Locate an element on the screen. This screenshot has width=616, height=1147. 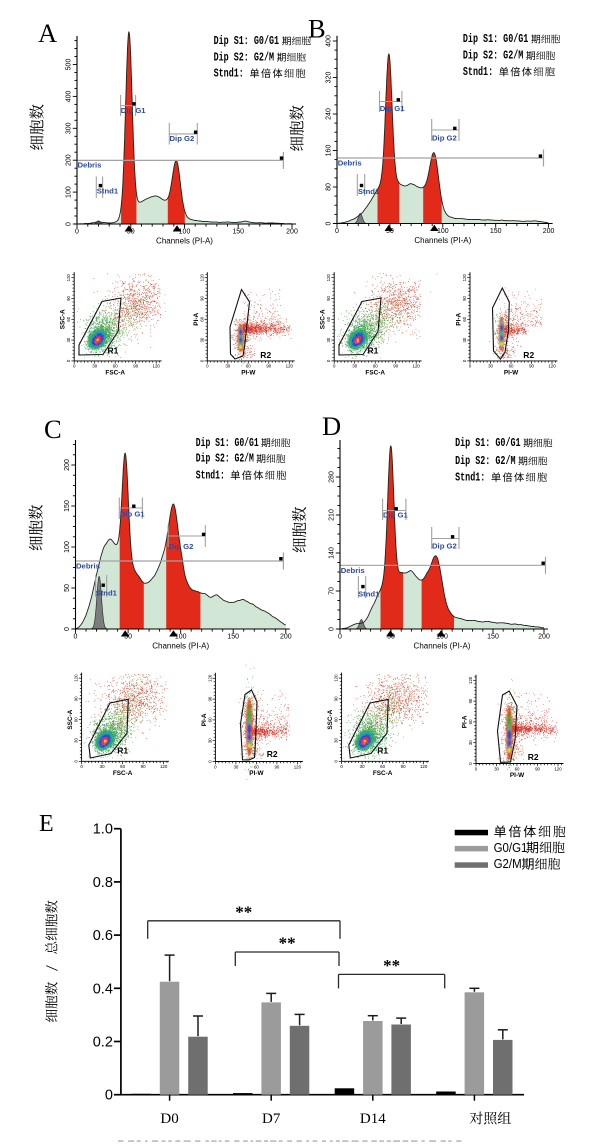
svg-text: 400 is located at coordinates (69, 96).